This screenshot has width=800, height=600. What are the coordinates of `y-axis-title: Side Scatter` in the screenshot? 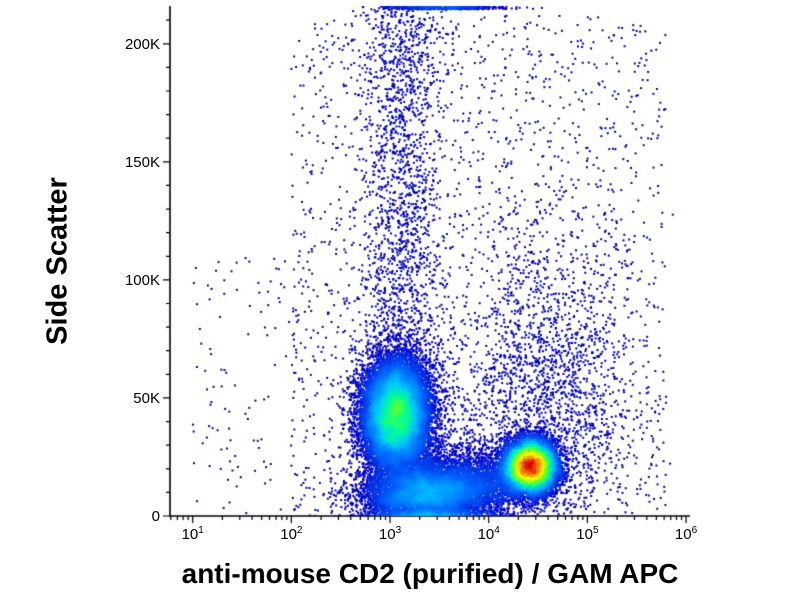 It's located at (57, 261).